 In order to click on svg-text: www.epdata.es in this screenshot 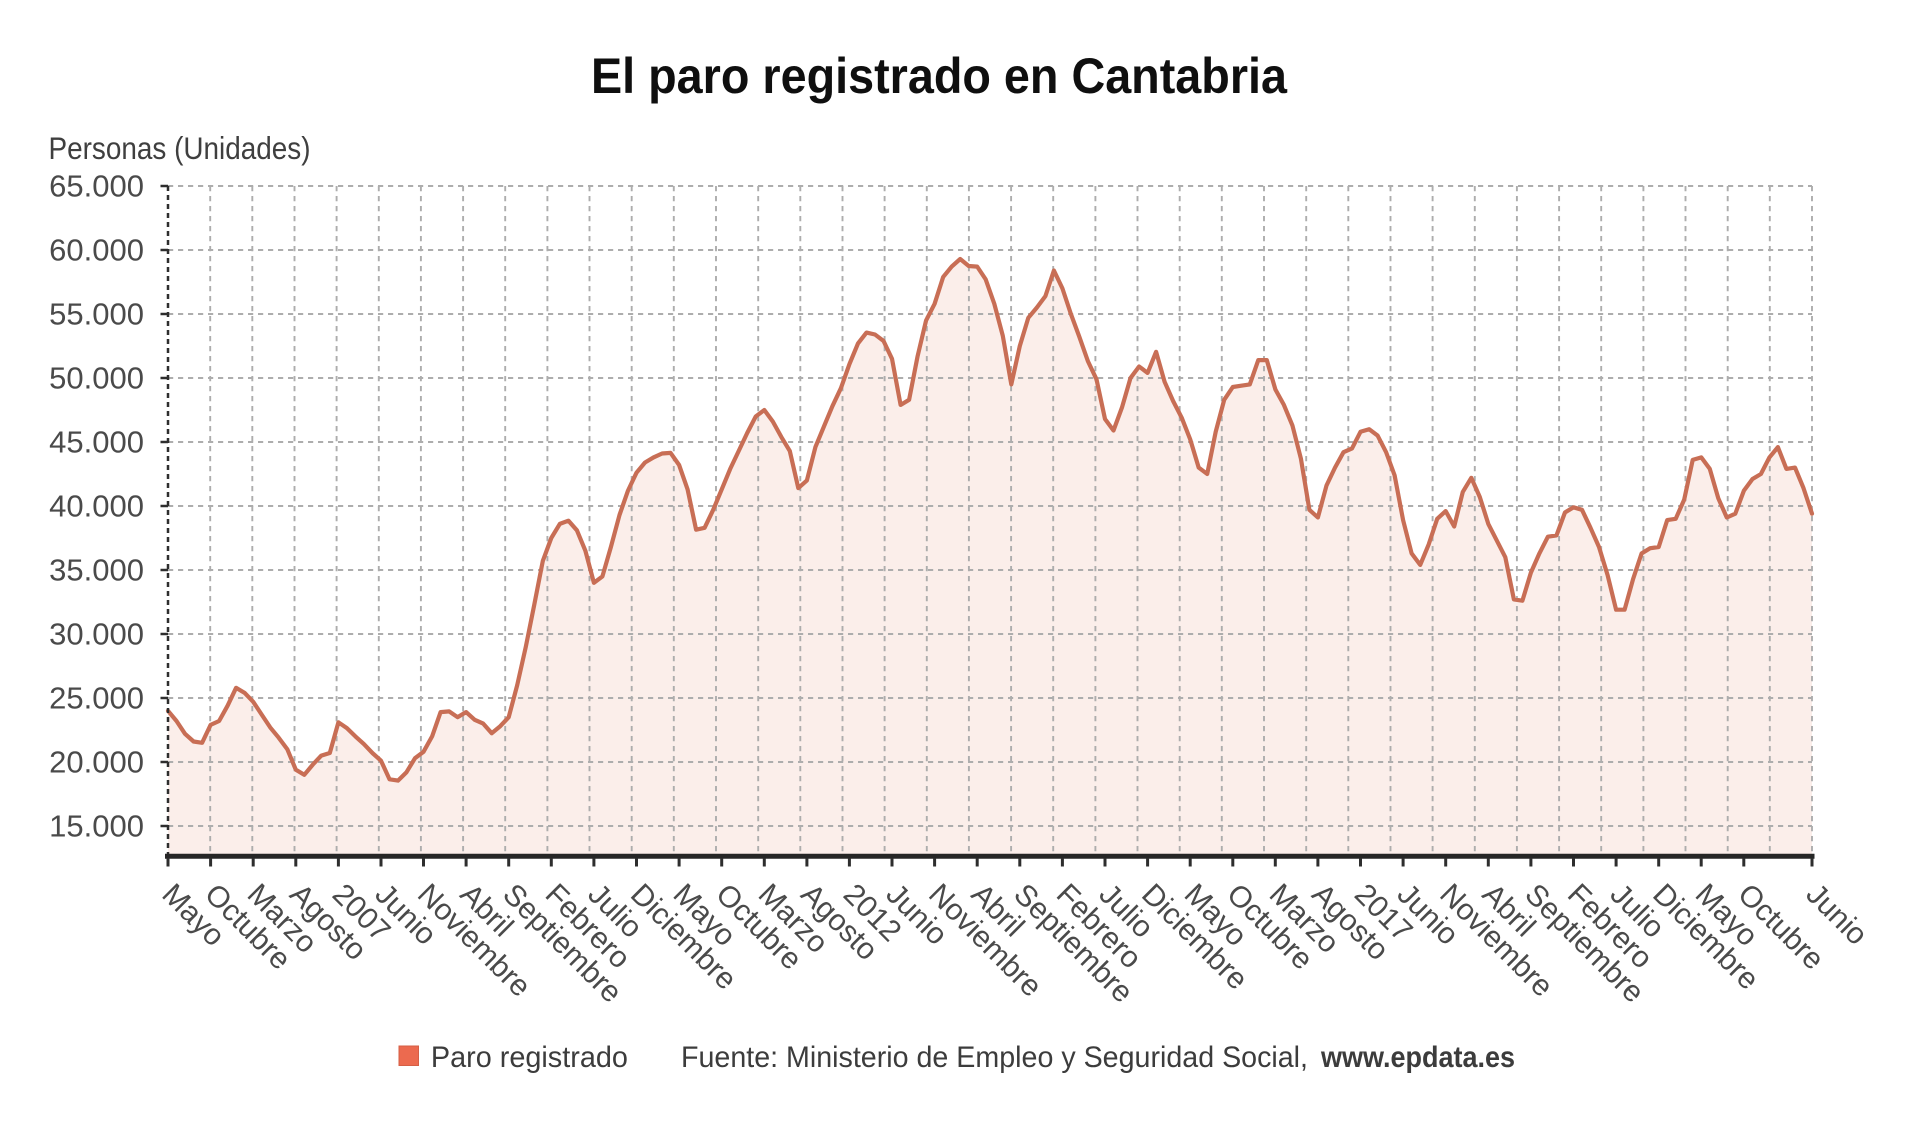, I will do `click(1417, 1057)`.